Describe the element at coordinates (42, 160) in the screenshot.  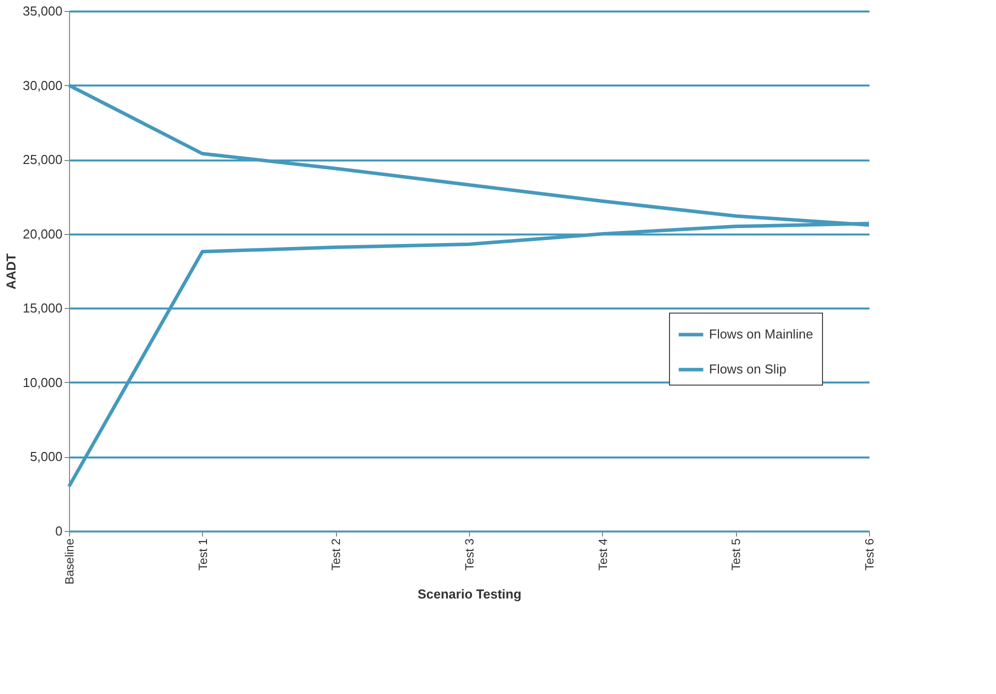
I see `y-tick-label: 25,000` at that location.